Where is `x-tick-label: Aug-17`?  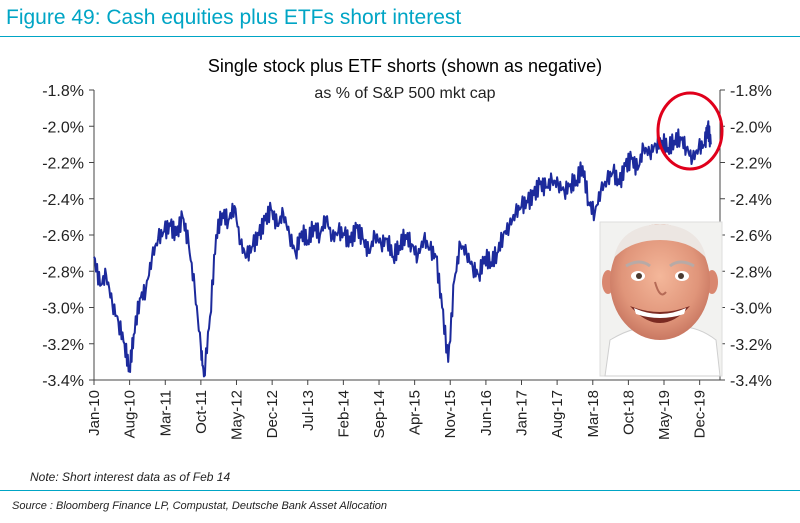
x-tick-label: Aug-17 is located at coordinates (557, 414).